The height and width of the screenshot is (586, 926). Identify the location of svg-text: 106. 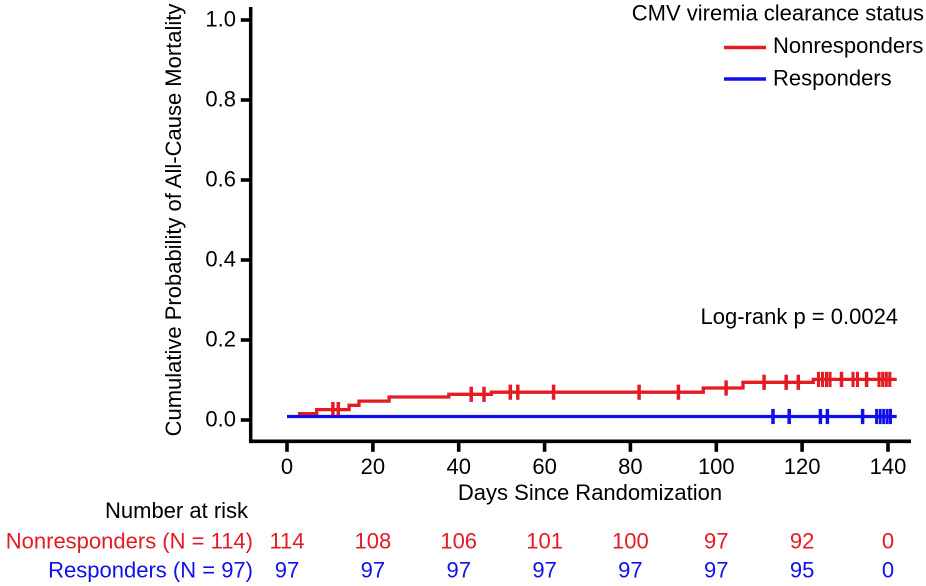
(458, 541).